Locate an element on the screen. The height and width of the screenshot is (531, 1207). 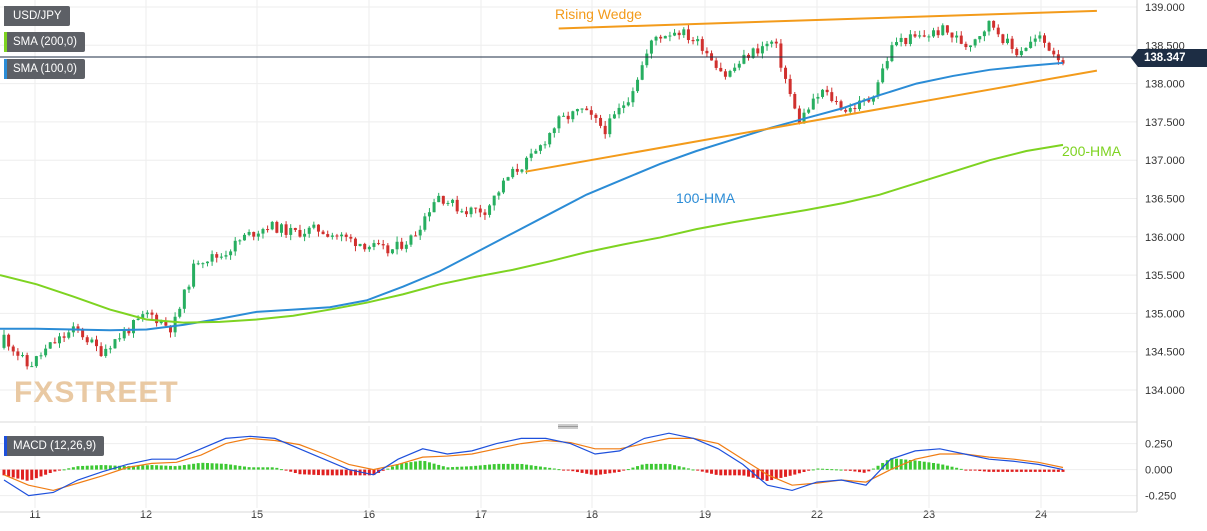
x-tick-label: 22 is located at coordinates (817, 515).